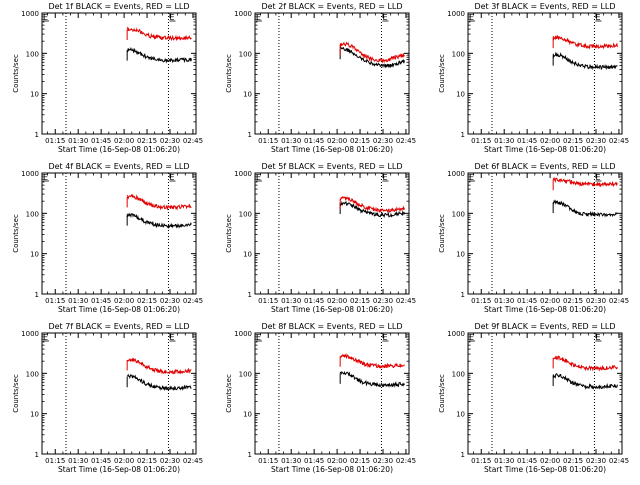 This screenshot has height=485, width=640. Describe the element at coordinates (118, 326) in the screenshot. I see `chart-title: Det 7f BLACK = Events, RED = LLD` at that location.